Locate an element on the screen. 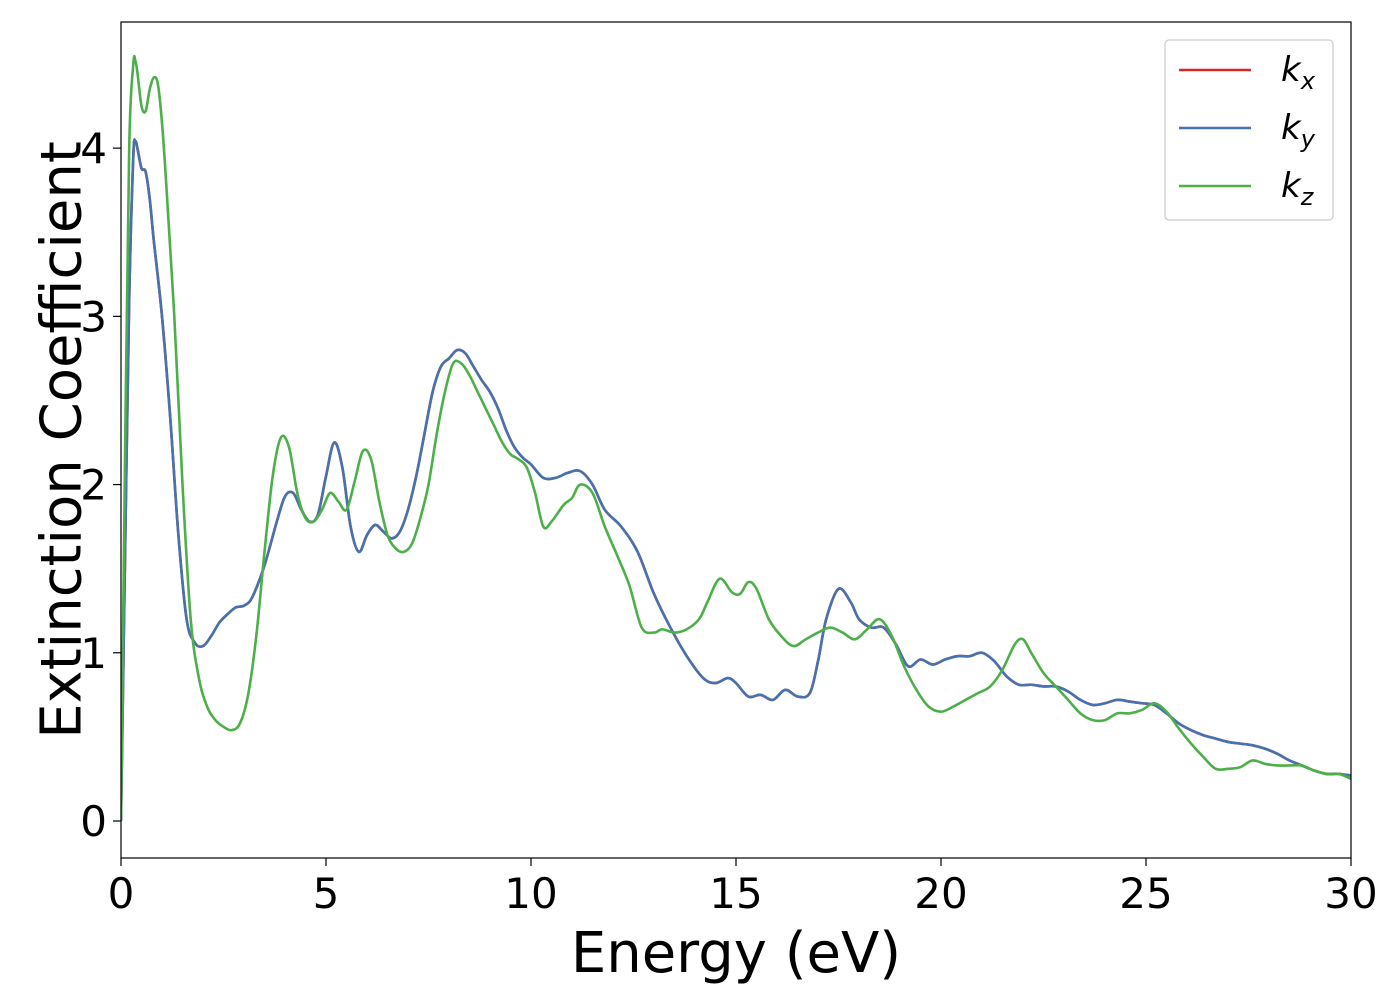 The height and width of the screenshot is (1000, 1400). legend-label-subscript: z is located at coordinates (1307, 197).